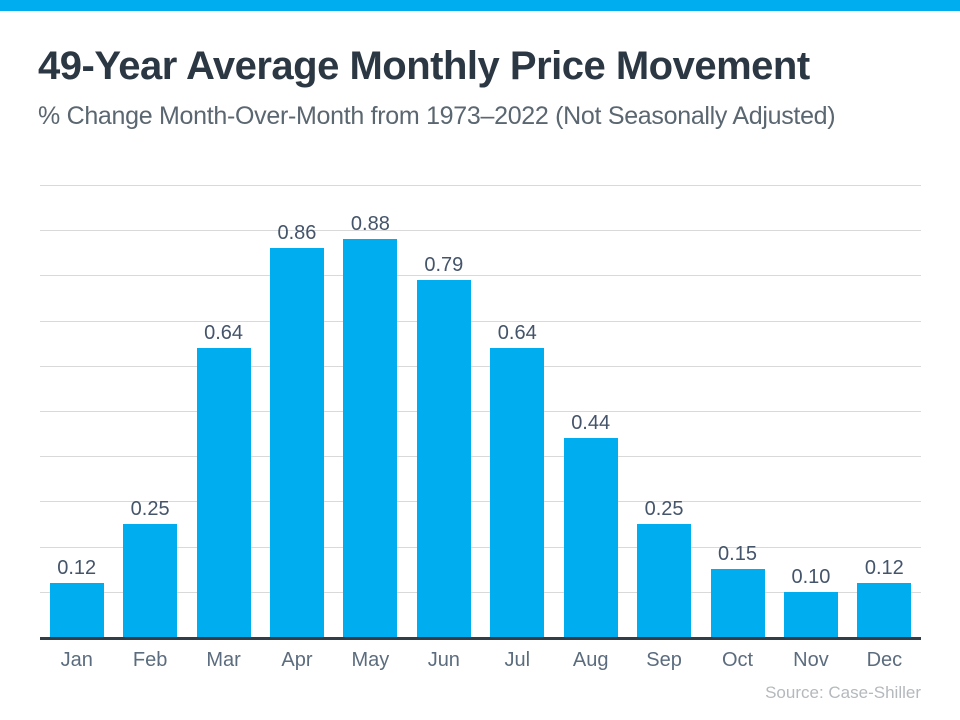 The image size is (960, 720). What do you see at coordinates (297, 660) in the screenshot?
I see `x-axis-label: Apr` at bounding box center [297, 660].